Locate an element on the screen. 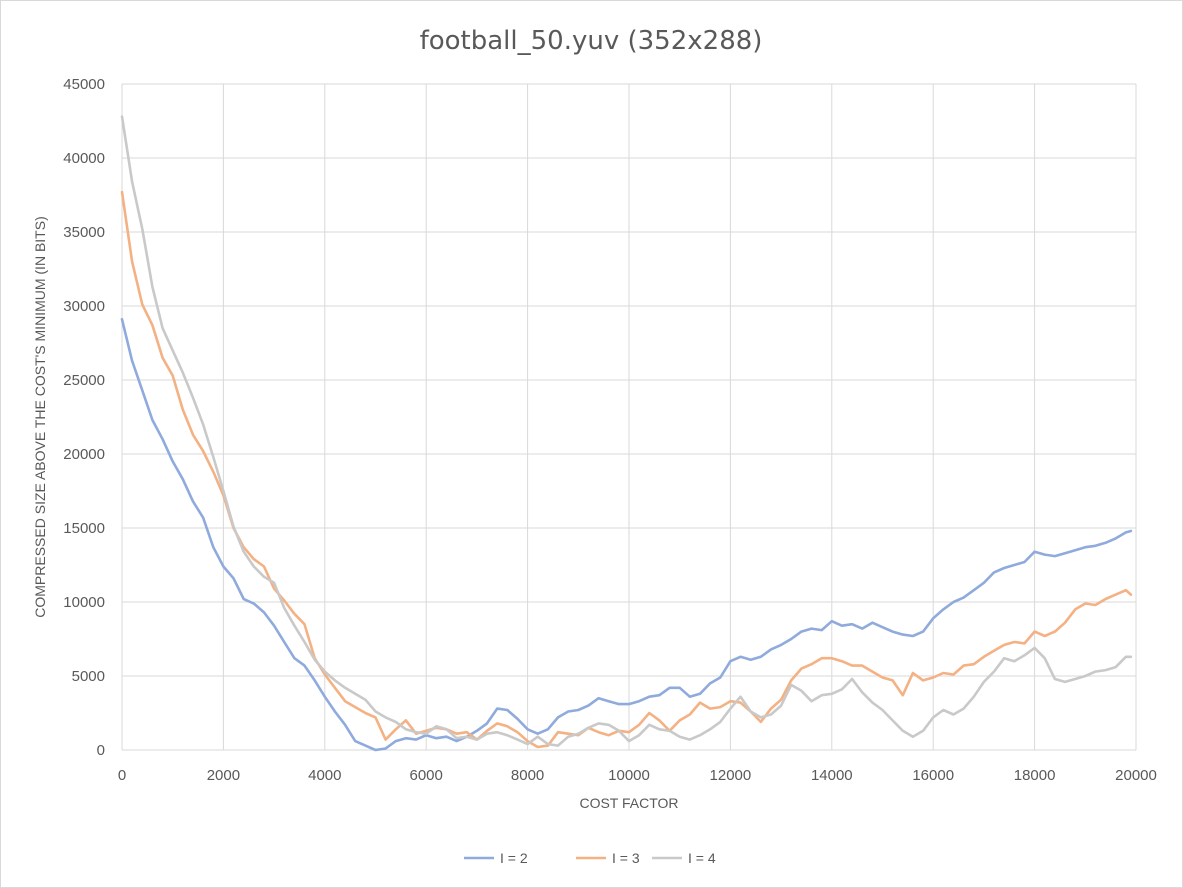 The width and height of the screenshot is (1183, 888). y-tick-label: 0 is located at coordinates (101, 750).